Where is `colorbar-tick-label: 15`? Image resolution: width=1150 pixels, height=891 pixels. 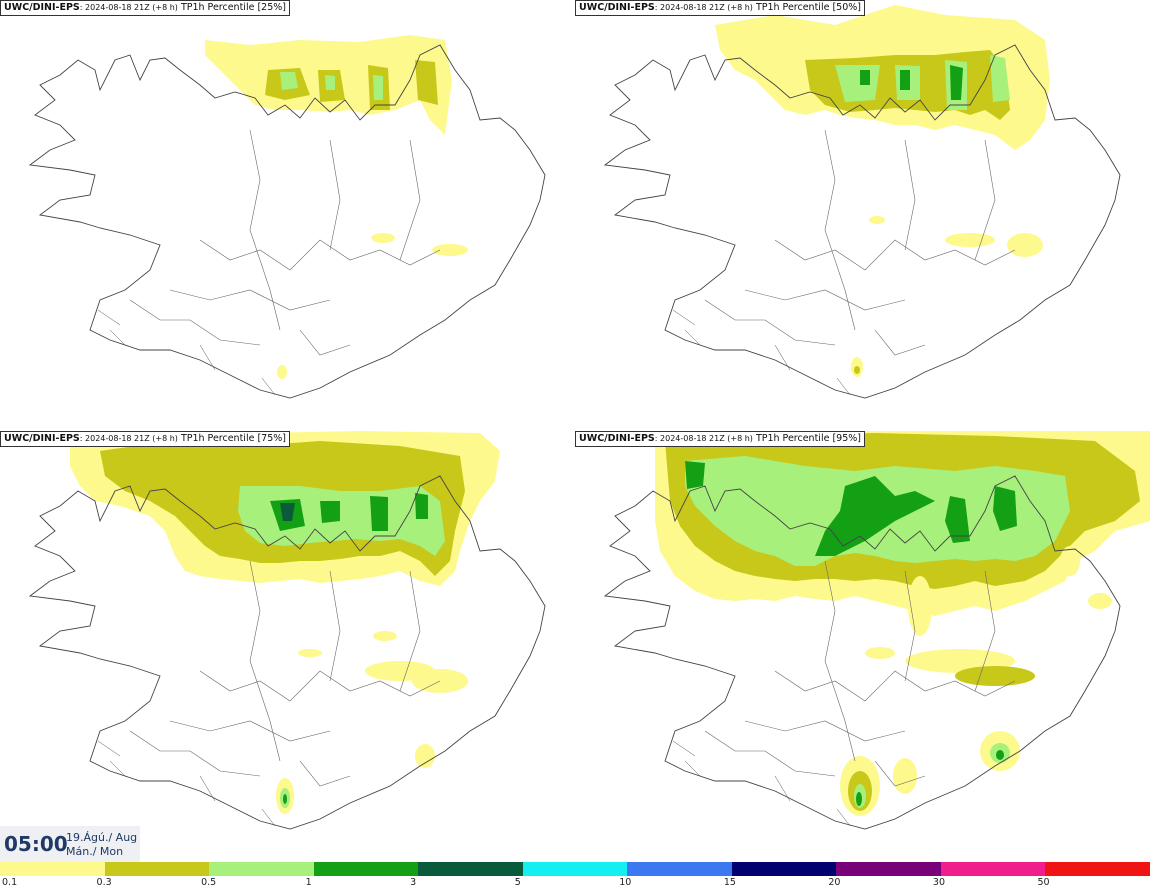 colorbar-tick-label: 15 is located at coordinates (729, 882).